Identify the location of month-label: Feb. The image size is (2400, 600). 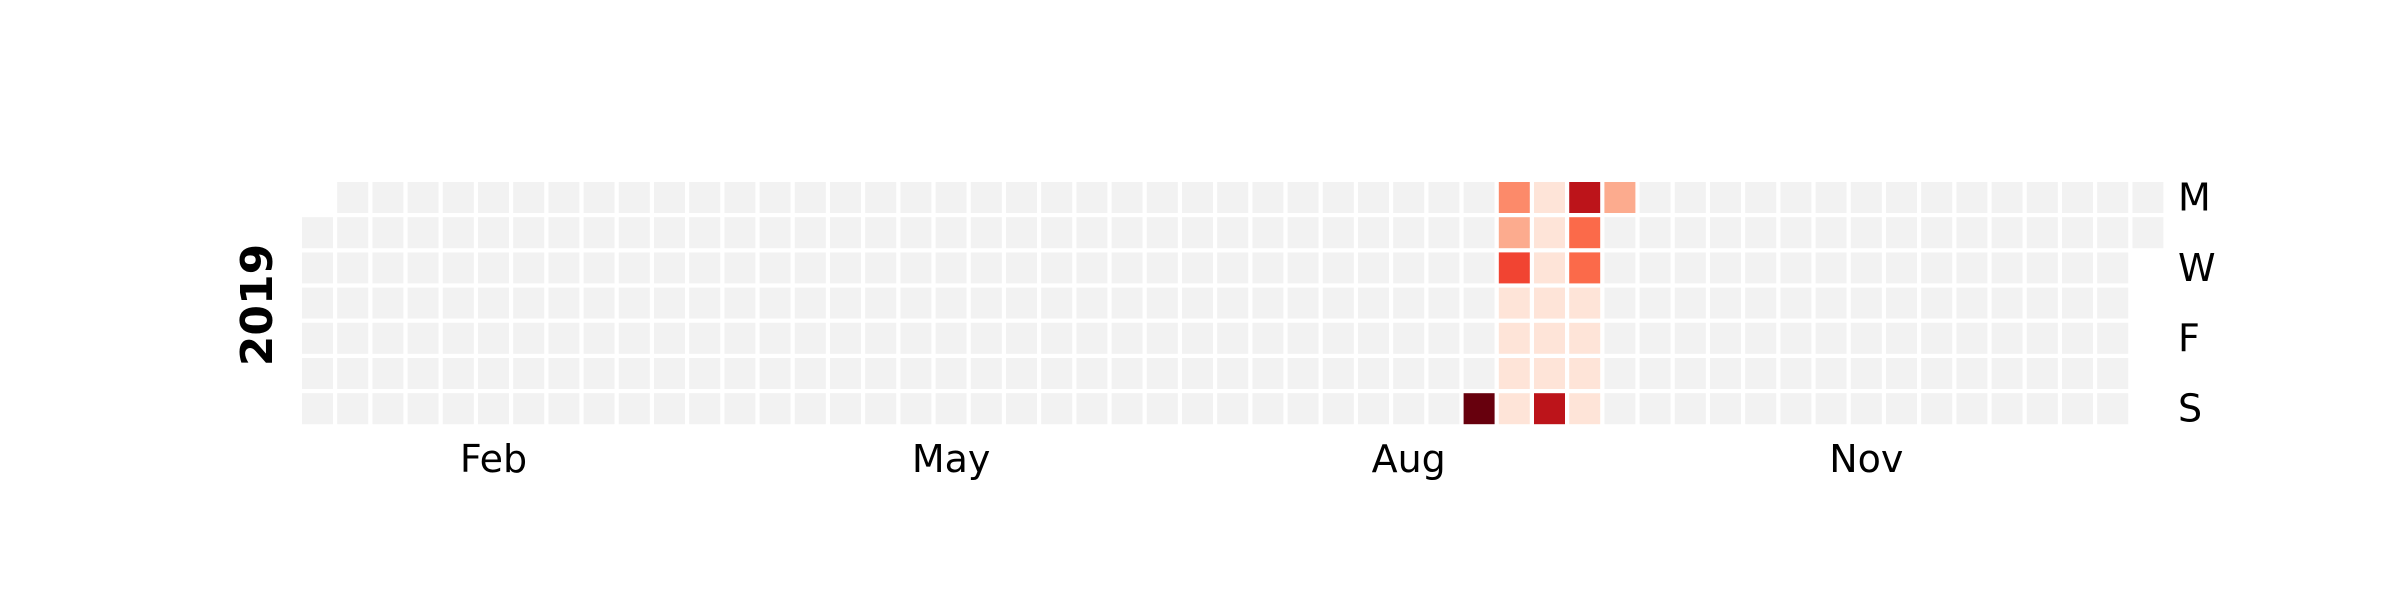
(493, 459).